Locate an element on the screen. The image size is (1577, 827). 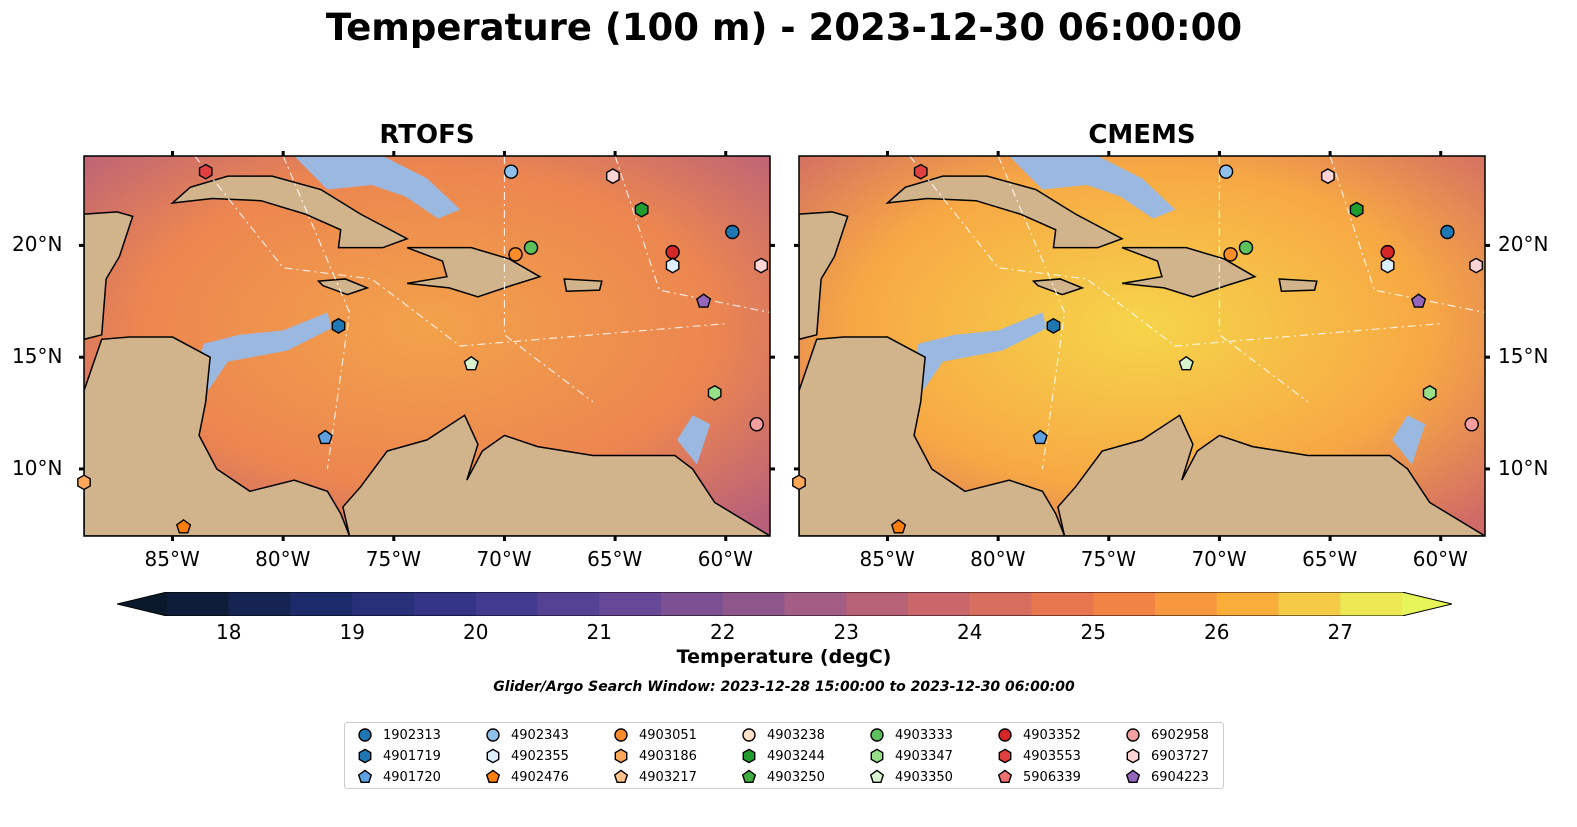
temperature-colorbar is located at coordinates (784, 604).